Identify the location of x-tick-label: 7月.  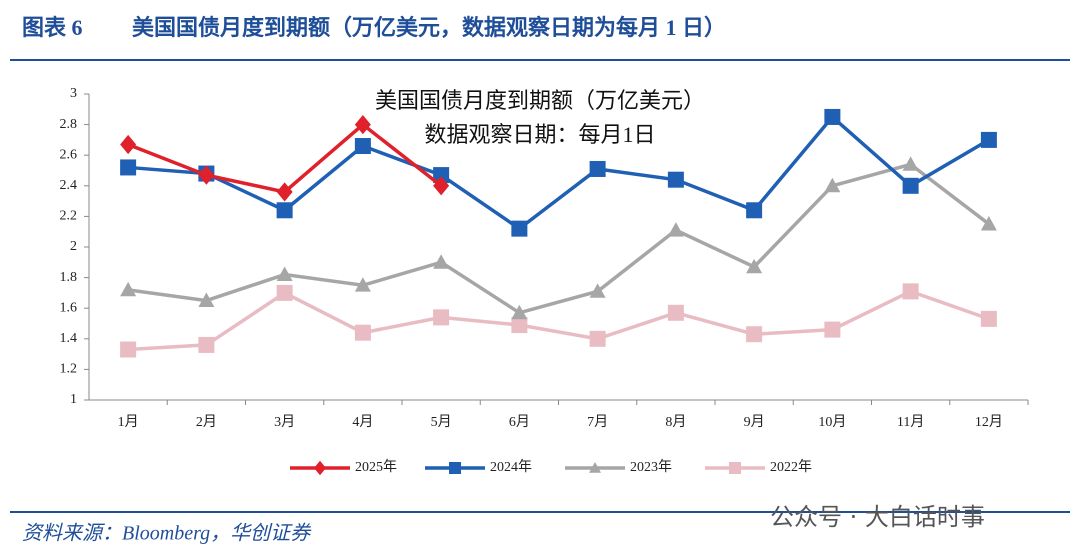
(597, 422).